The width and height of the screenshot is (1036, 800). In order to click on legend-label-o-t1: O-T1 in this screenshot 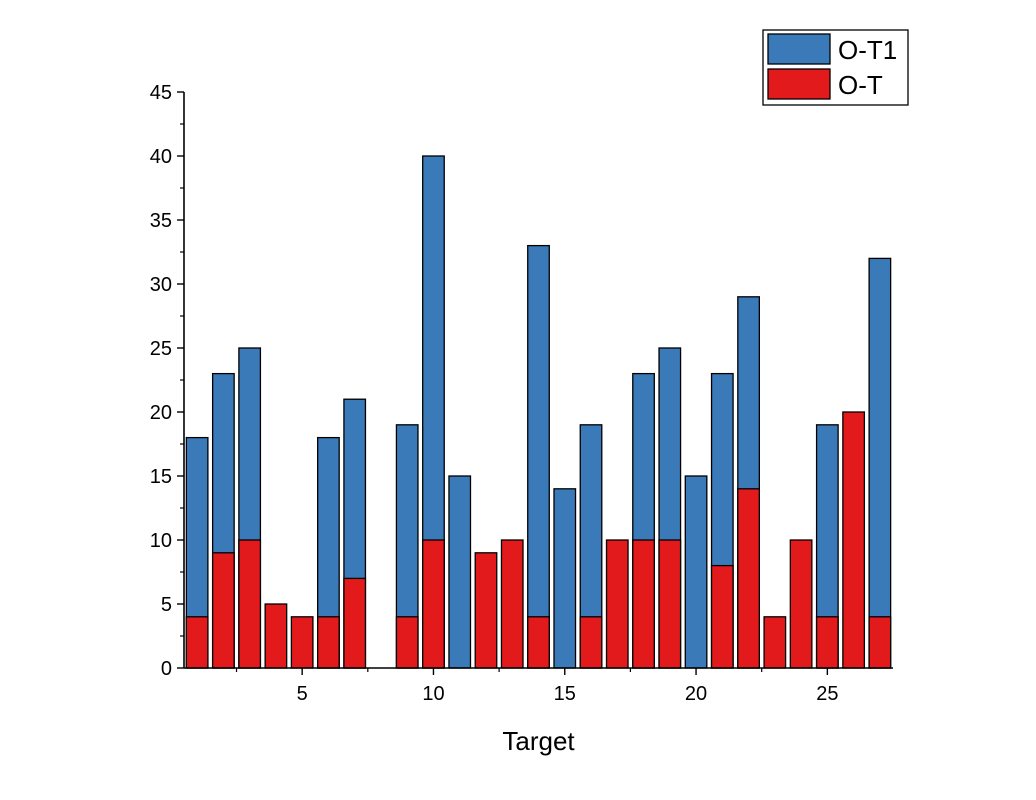, I will do `click(867, 50)`.